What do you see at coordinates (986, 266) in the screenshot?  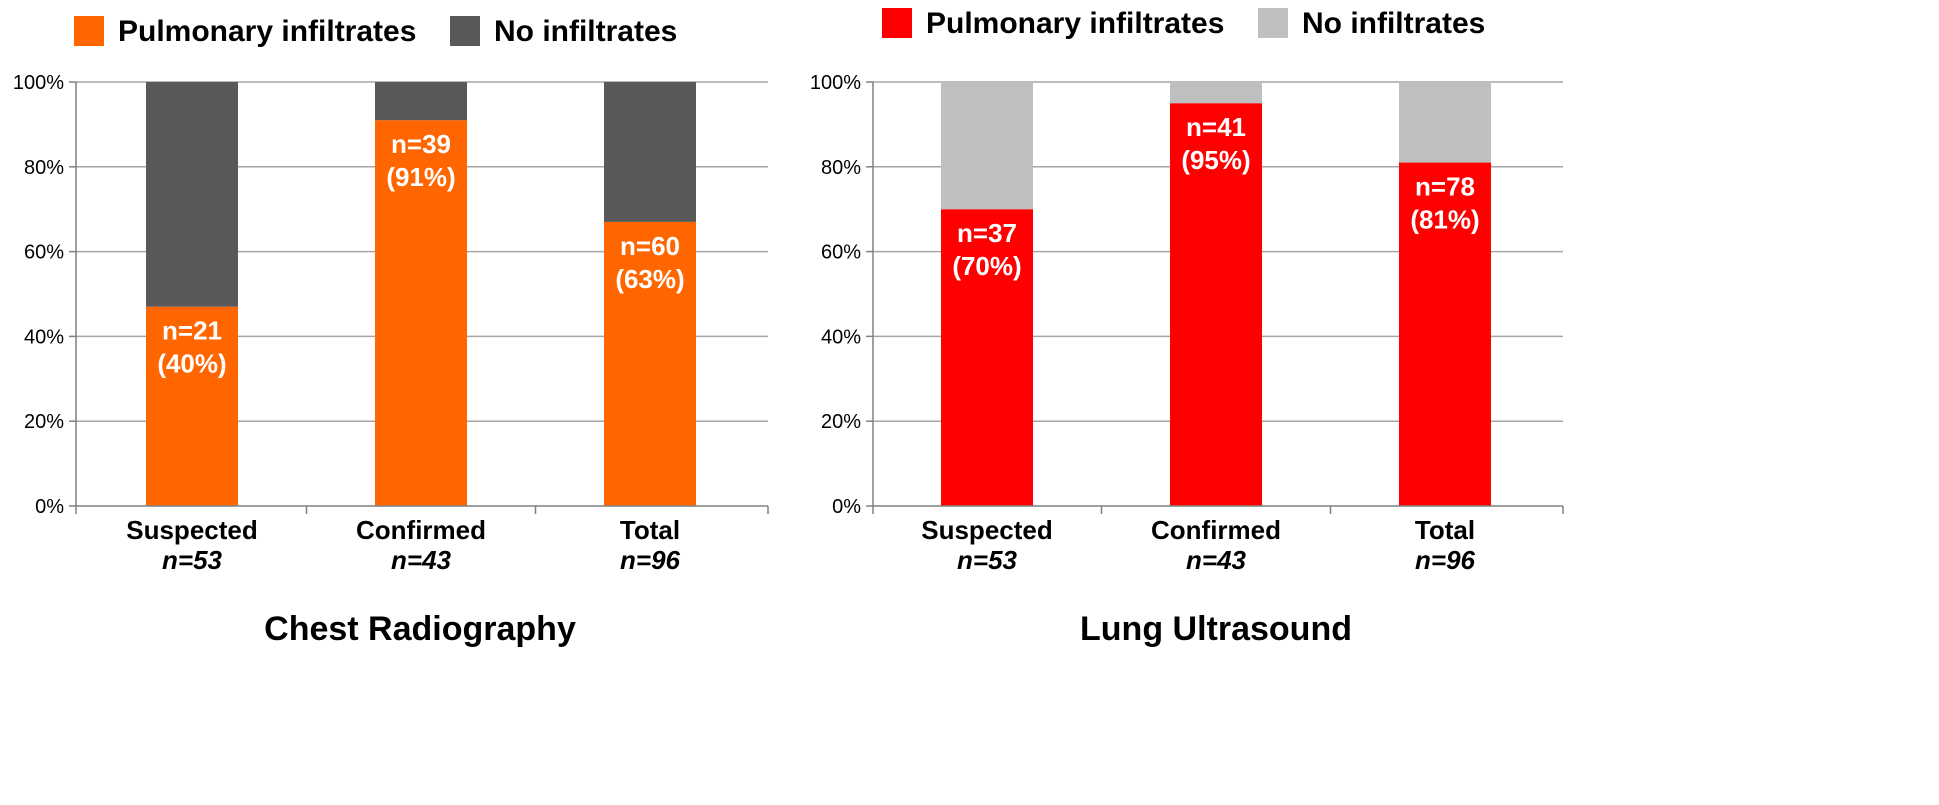 I see `chart-2-bar-label-pct-suspected: (70%)` at bounding box center [986, 266].